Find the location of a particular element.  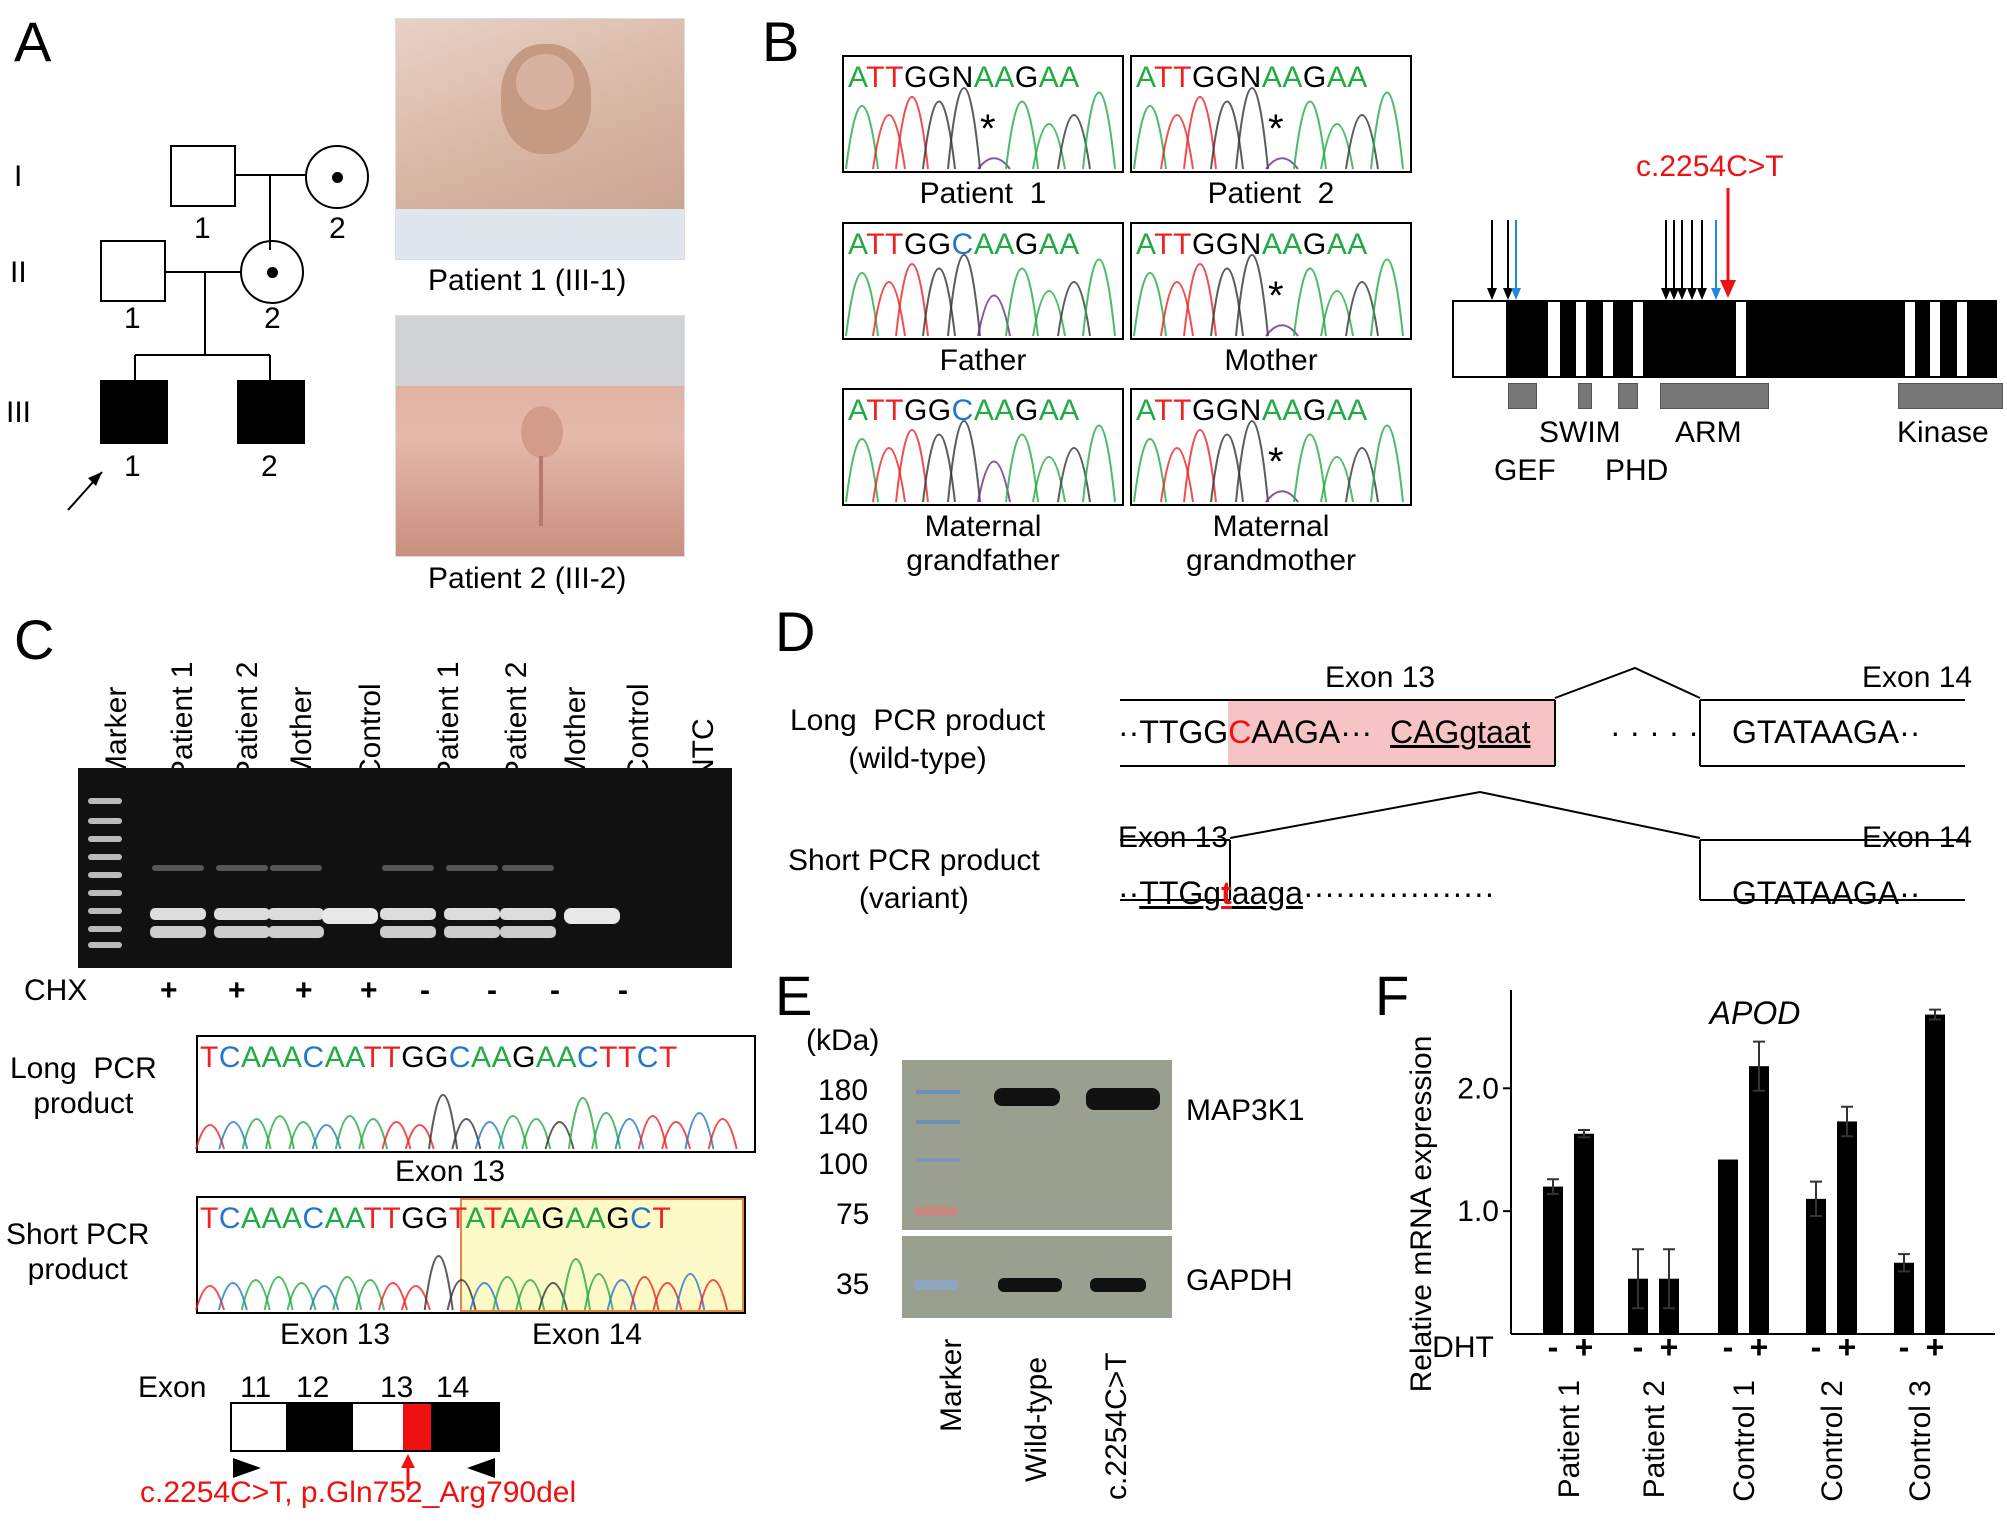

panel-label-e: E is located at coordinates (794, 995).